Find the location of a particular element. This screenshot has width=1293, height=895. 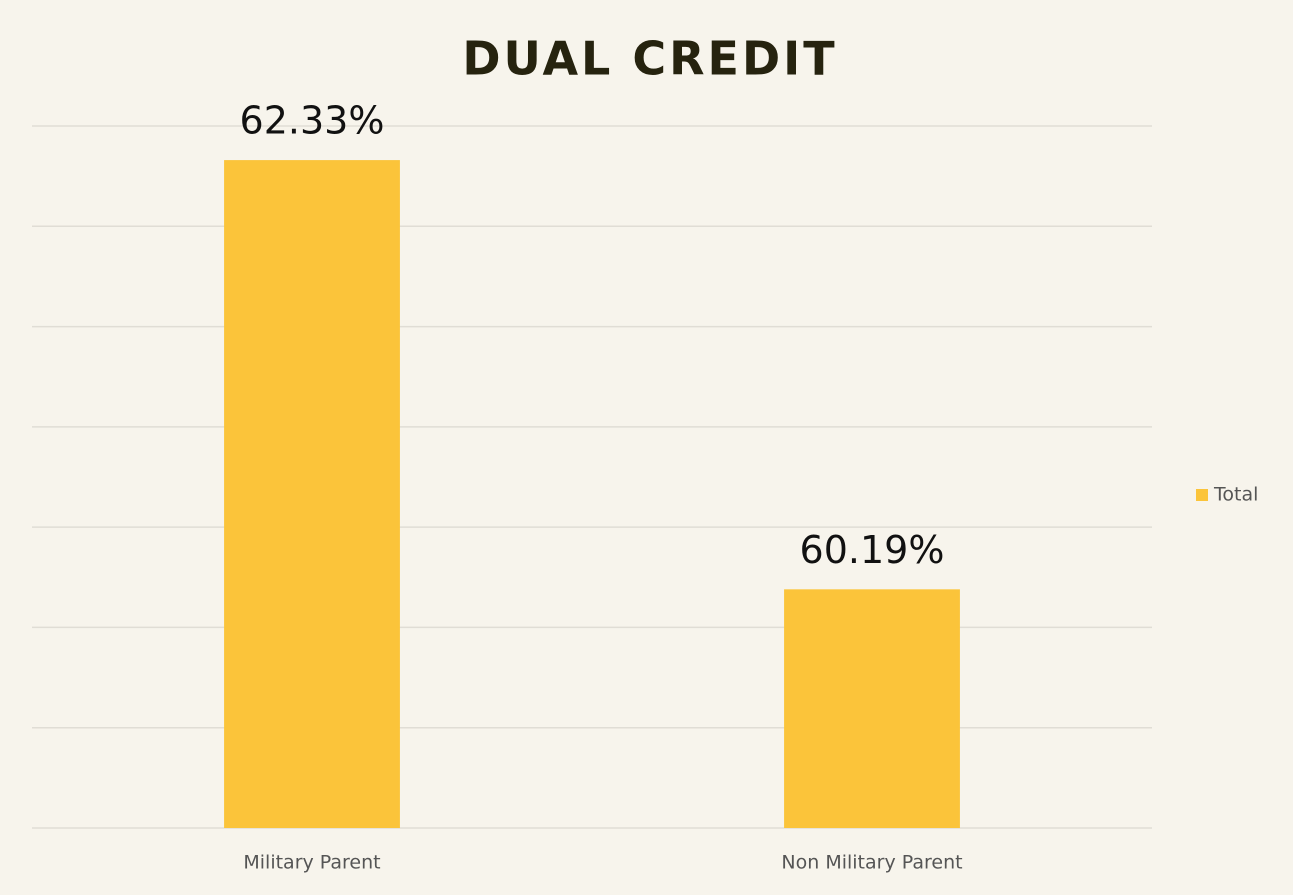

legend-label: Total is located at coordinates (1235, 495).